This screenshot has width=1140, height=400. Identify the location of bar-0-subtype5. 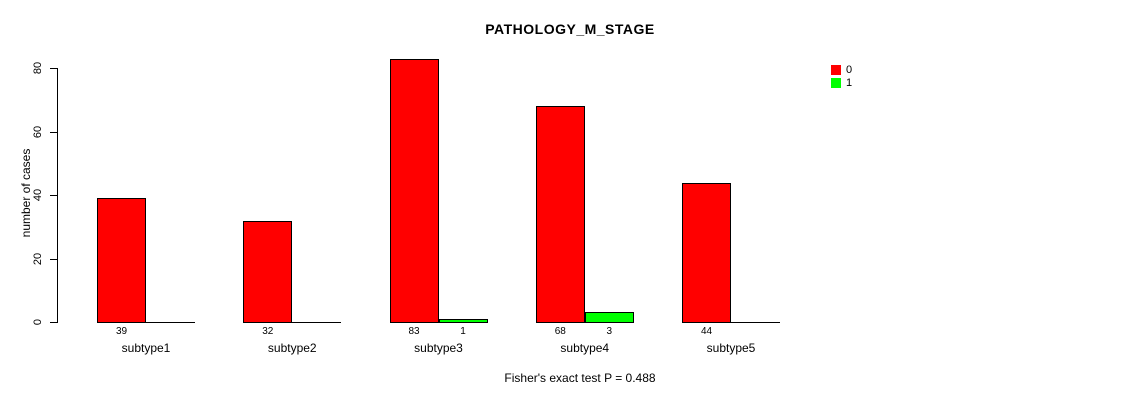
(706, 253).